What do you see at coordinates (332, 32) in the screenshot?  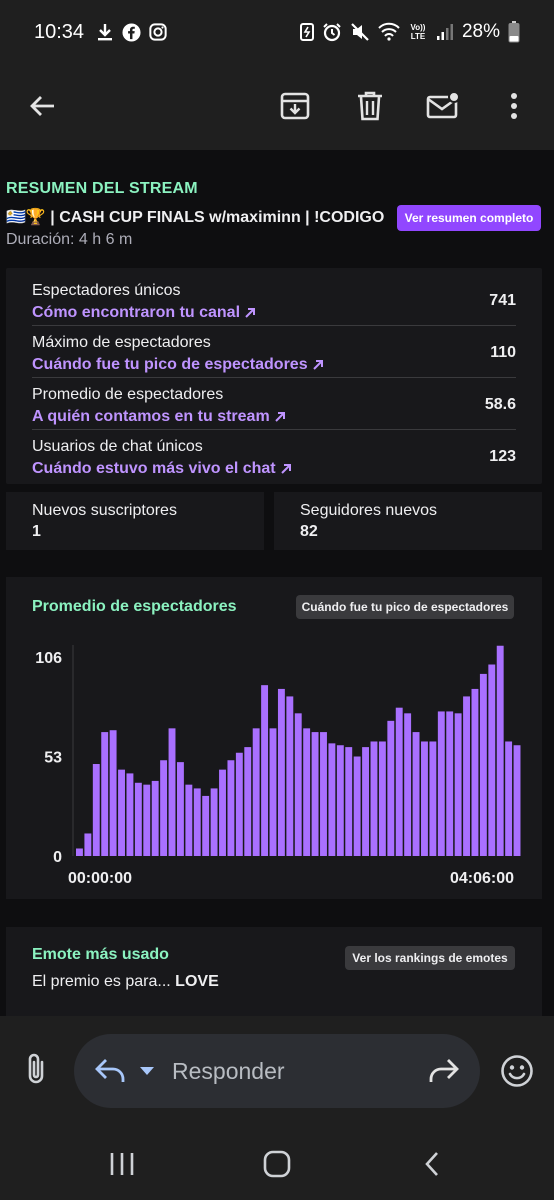 I see `alarm-icon` at bounding box center [332, 32].